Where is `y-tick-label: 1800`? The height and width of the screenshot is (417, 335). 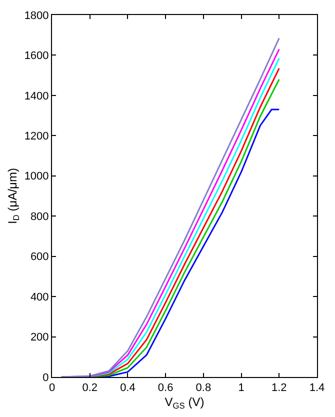
y-tick-label: 1800 is located at coordinates (36, 16).